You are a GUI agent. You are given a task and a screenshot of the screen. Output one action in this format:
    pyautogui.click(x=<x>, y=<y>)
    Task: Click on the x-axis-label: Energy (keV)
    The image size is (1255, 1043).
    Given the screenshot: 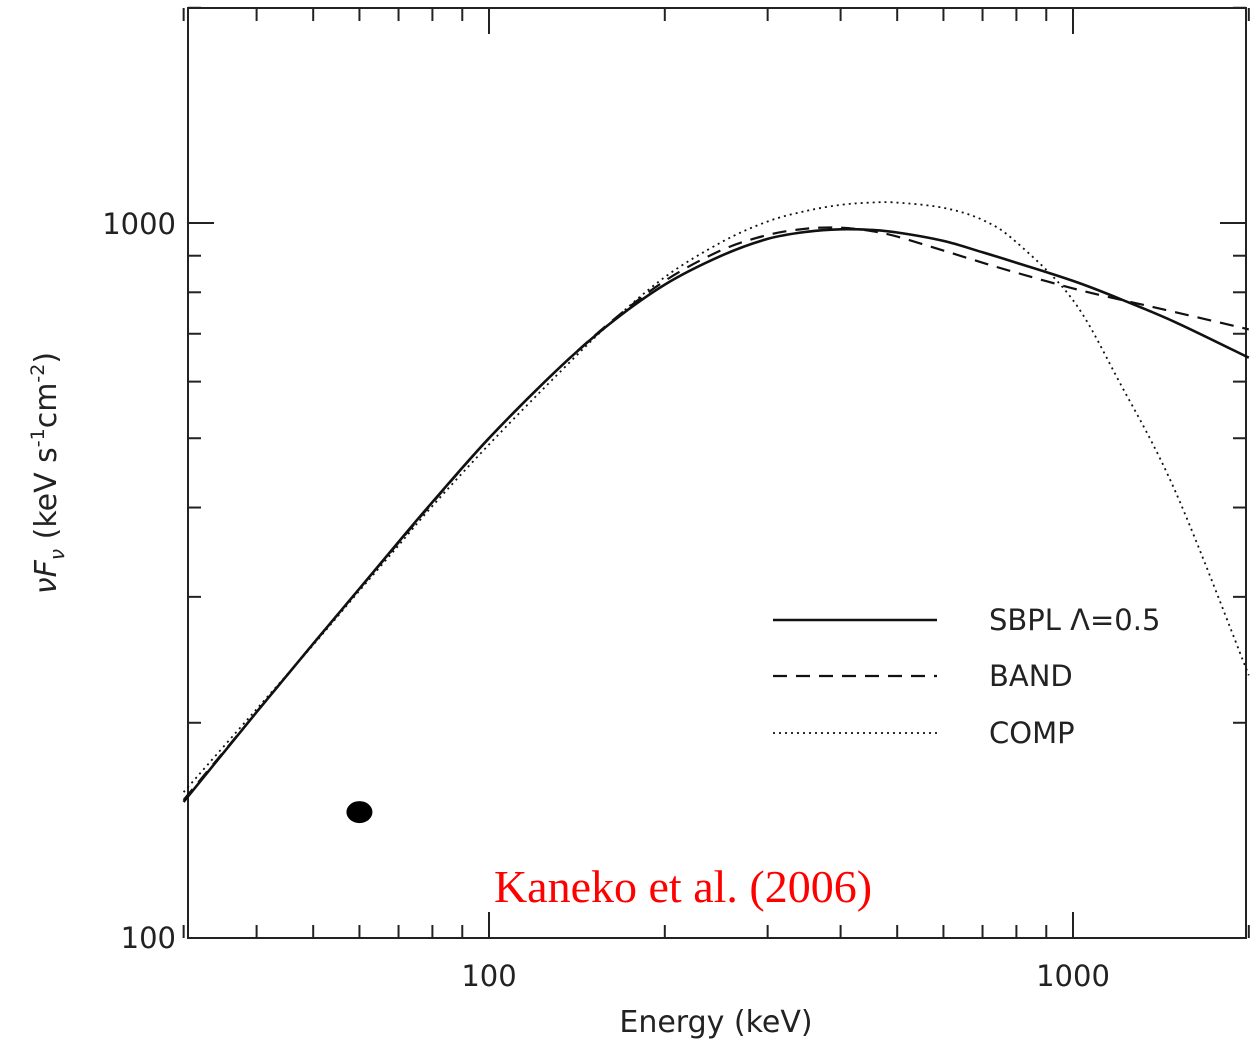 What is the action you would take?
    pyautogui.click(x=715, y=1022)
    